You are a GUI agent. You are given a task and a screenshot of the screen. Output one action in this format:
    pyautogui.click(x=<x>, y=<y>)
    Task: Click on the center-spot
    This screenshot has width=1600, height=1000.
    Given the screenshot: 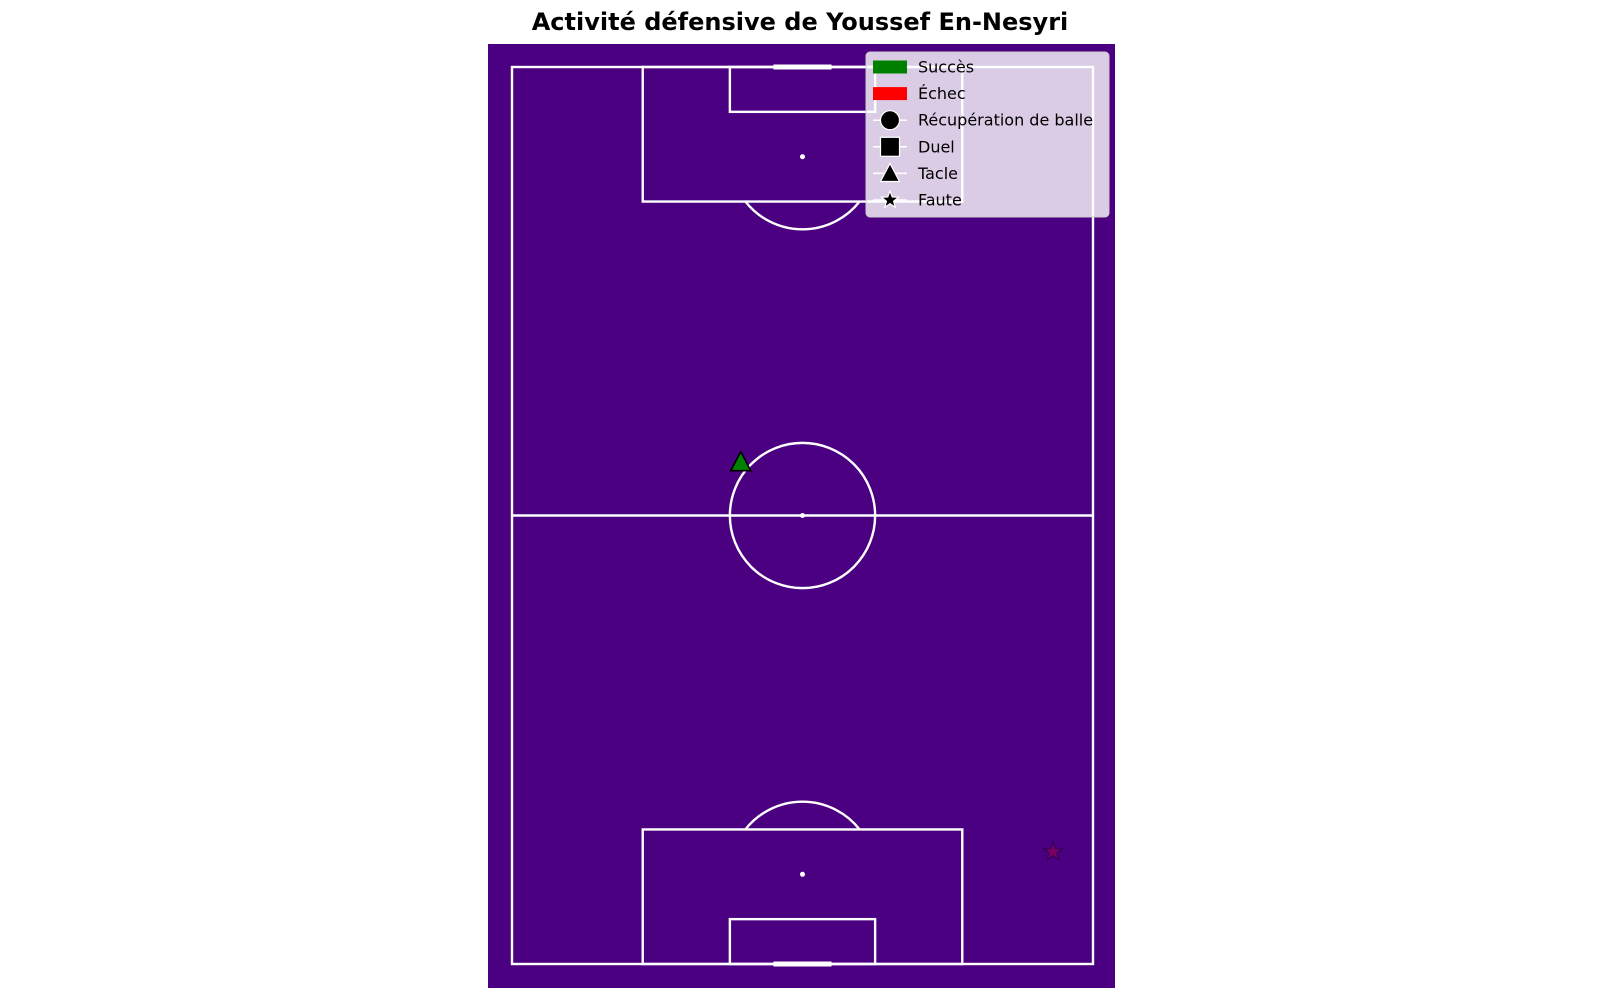 What is the action you would take?
    pyautogui.click(x=802, y=515)
    